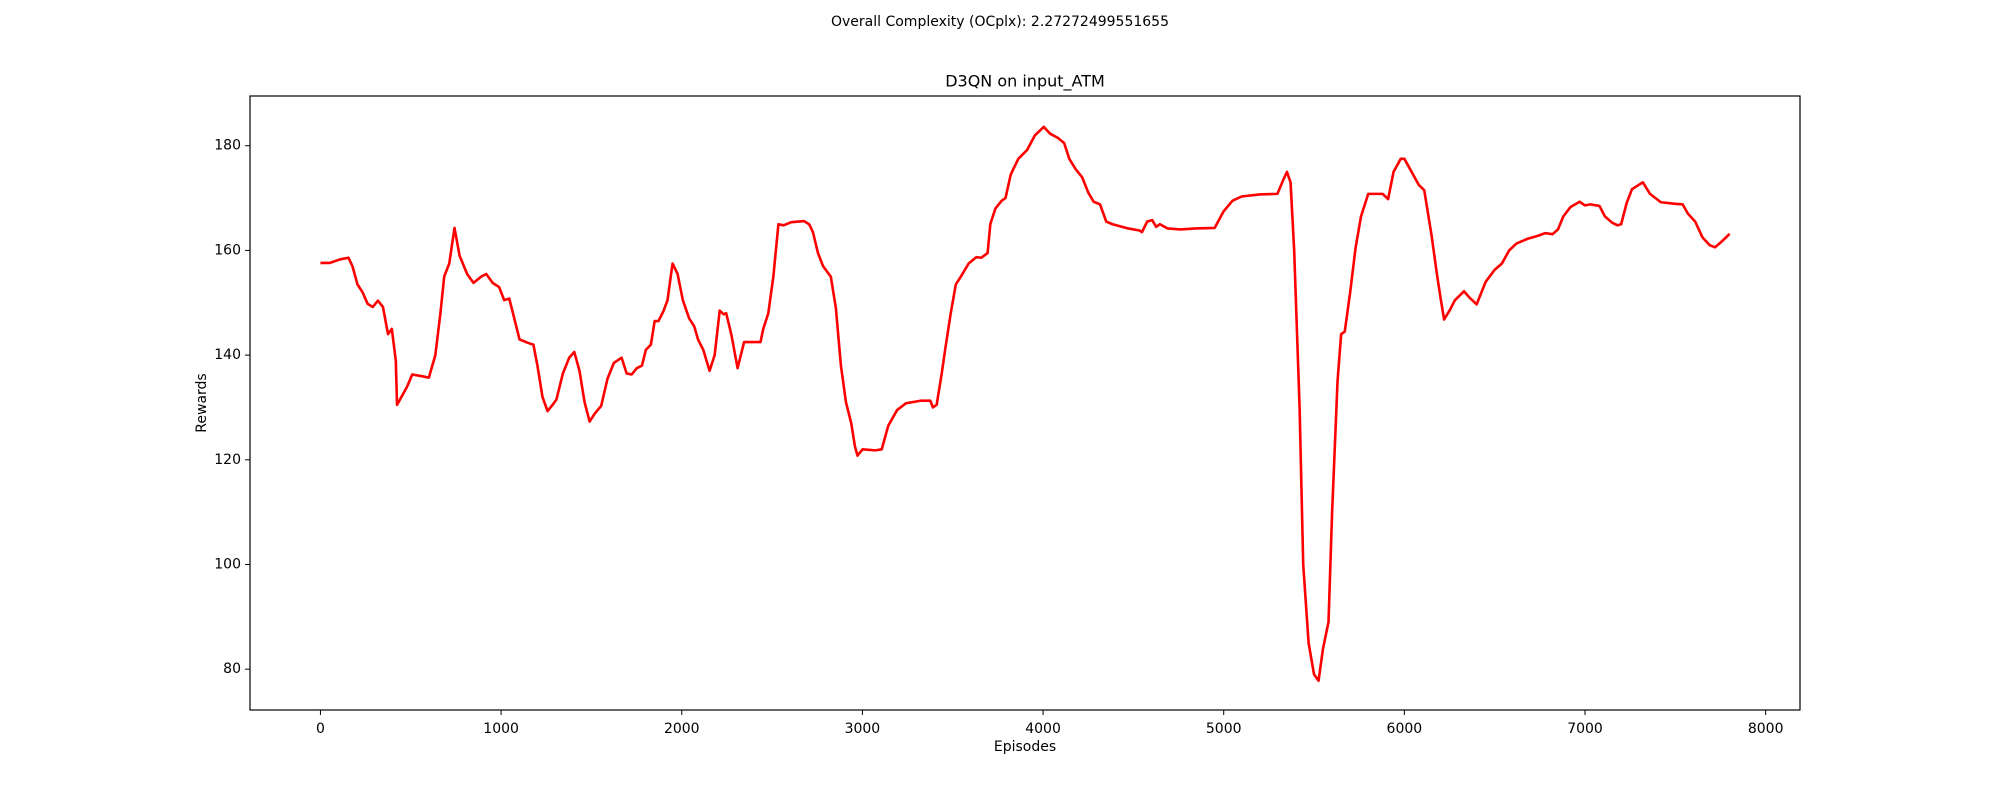 The image size is (2000, 800). Describe the element at coordinates (227, 564) in the screenshot. I see `y-tick-label: 100` at that location.